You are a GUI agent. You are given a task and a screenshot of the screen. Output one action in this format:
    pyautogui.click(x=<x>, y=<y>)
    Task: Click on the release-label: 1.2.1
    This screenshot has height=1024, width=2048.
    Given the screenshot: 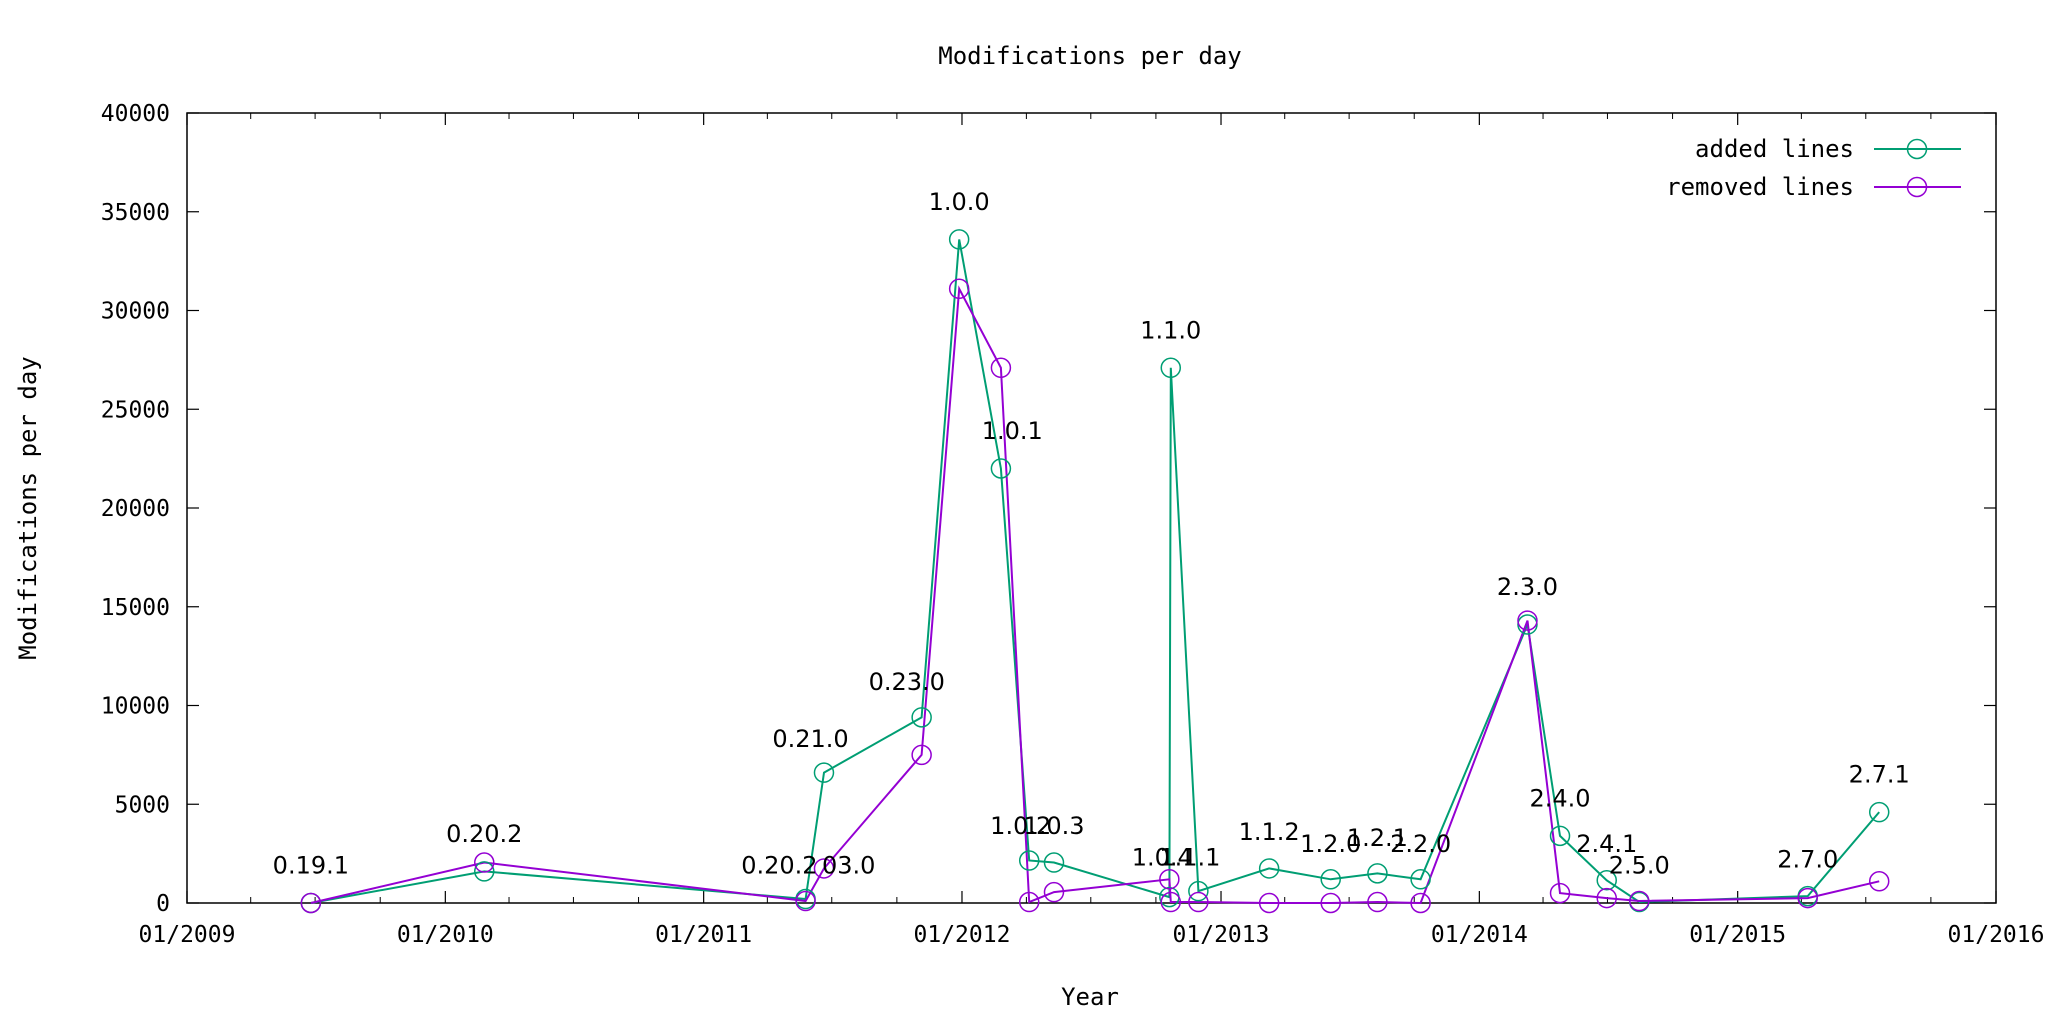 What is the action you would take?
    pyautogui.click(x=1377, y=838)
    